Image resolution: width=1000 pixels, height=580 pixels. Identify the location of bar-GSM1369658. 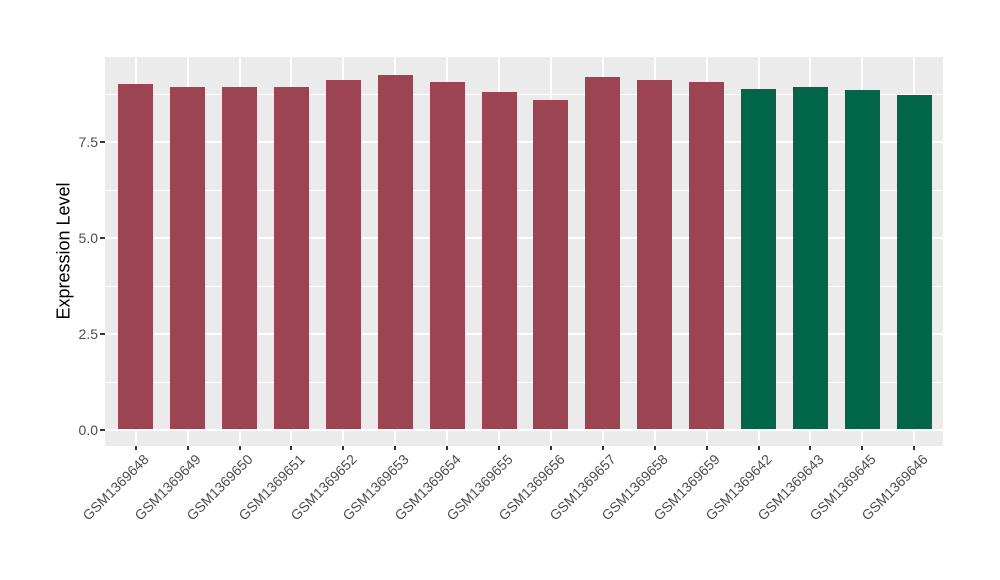
(655, 255).